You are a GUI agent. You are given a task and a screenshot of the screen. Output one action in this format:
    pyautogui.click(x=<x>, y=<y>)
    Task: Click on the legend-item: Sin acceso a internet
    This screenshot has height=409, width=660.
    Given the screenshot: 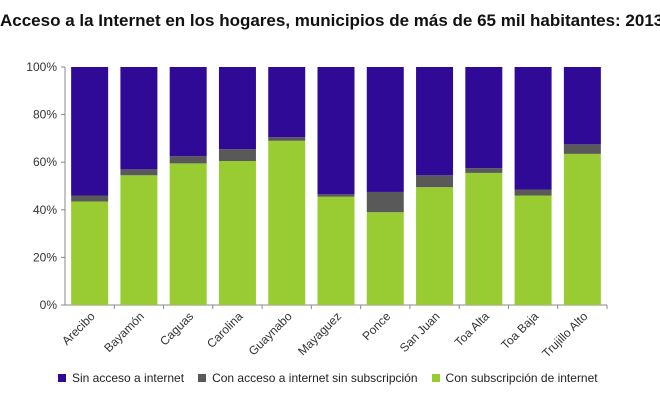 What is the action you would take?
    pyautogui.click(x=121, y=378)
    